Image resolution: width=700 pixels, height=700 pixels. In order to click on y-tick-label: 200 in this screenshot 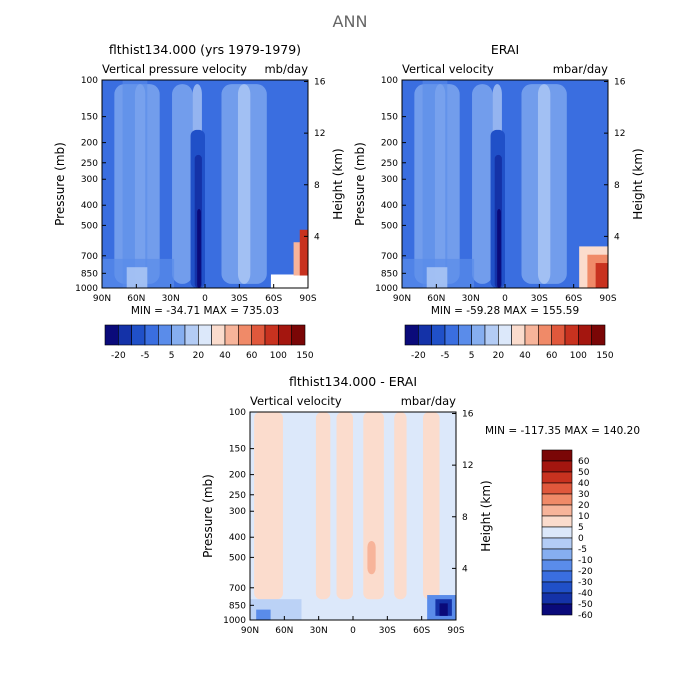, I will do `click(89, 144)`.